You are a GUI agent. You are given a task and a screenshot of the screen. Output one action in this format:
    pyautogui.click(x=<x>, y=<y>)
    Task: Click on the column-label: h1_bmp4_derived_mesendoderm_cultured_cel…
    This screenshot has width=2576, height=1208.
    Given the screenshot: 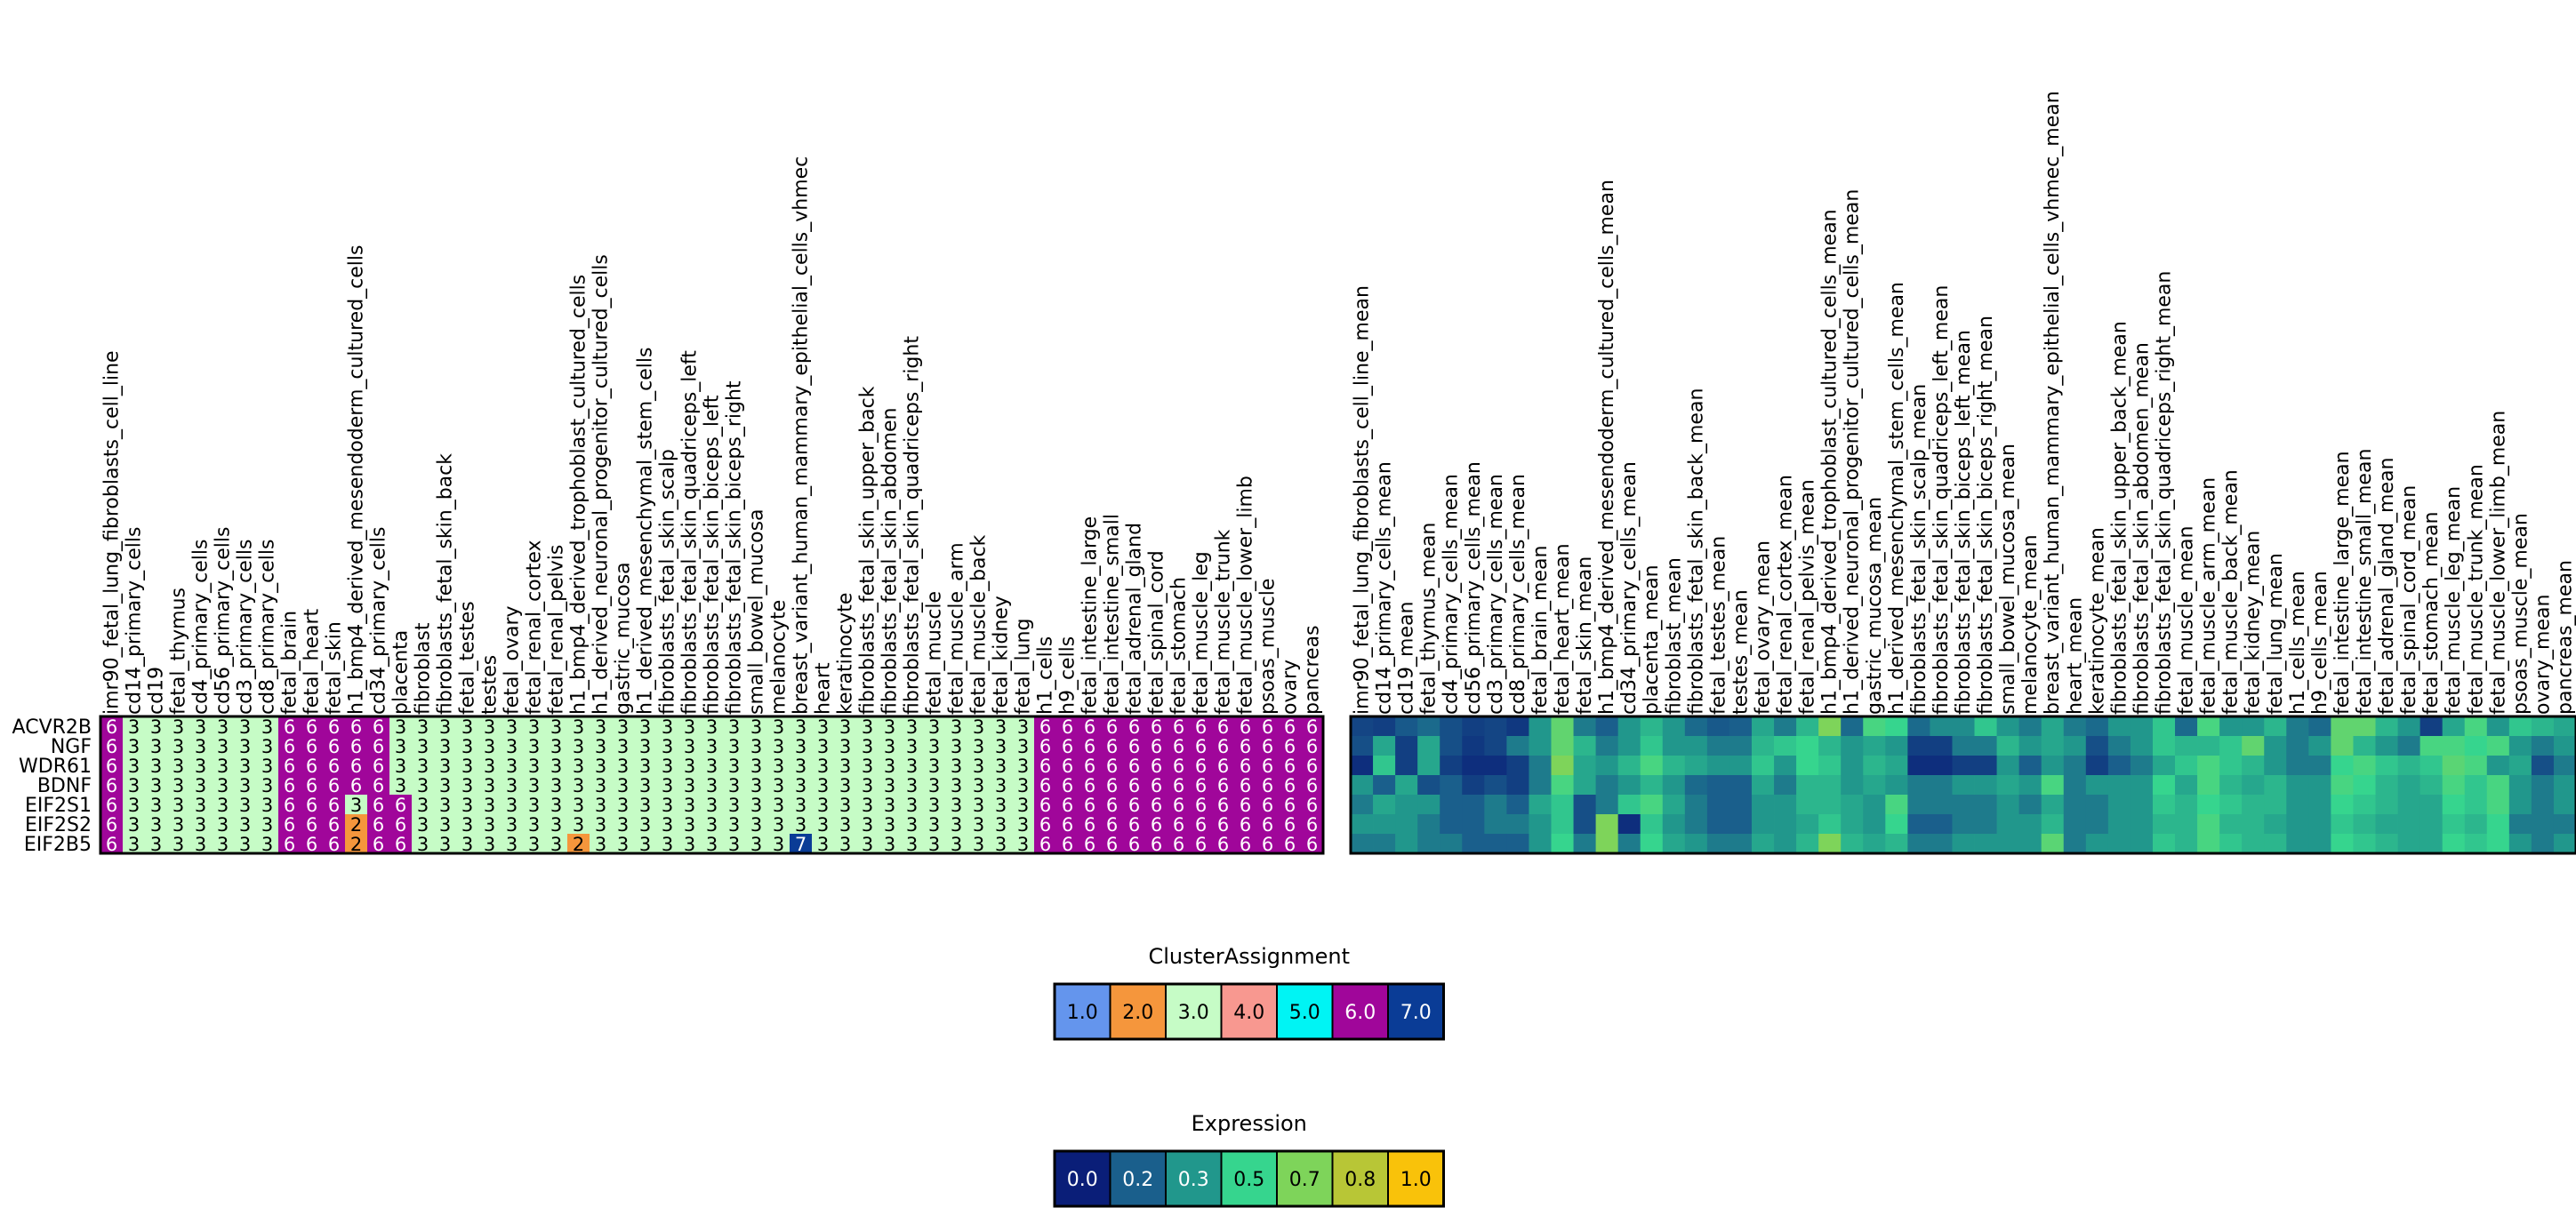 What is the action you would take?
    pyautogui.click(x=357, y=480)
    